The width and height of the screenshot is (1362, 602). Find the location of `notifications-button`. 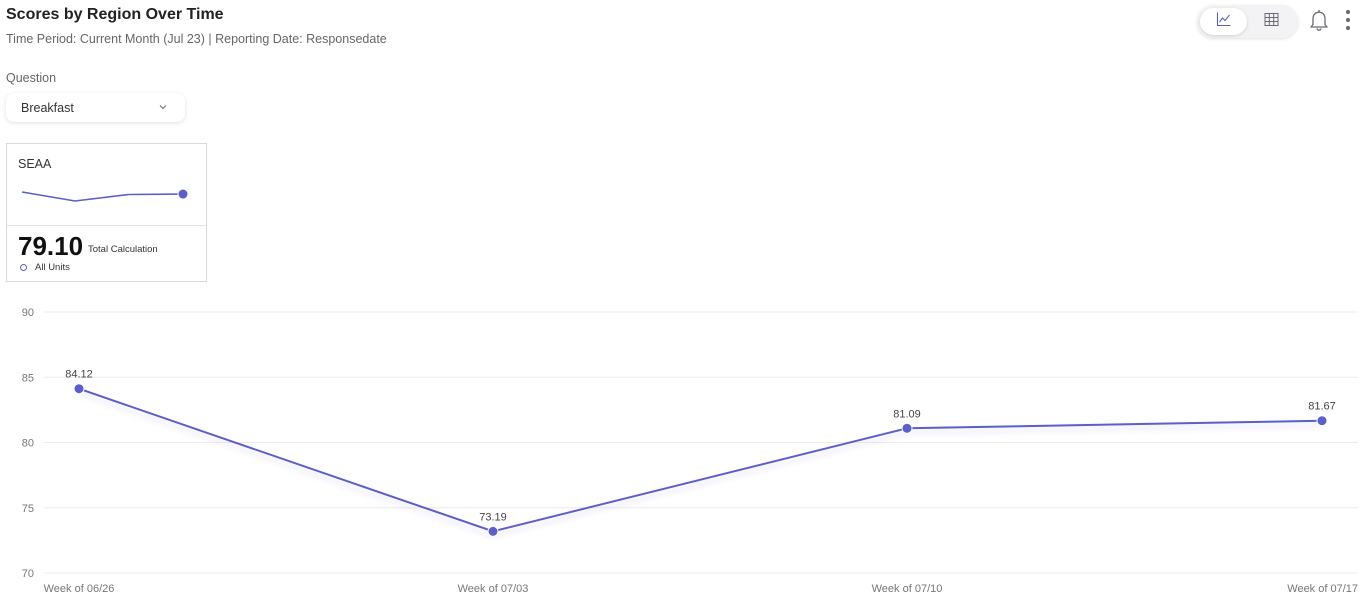

notifications-button is located at coordinates (1319, 22).